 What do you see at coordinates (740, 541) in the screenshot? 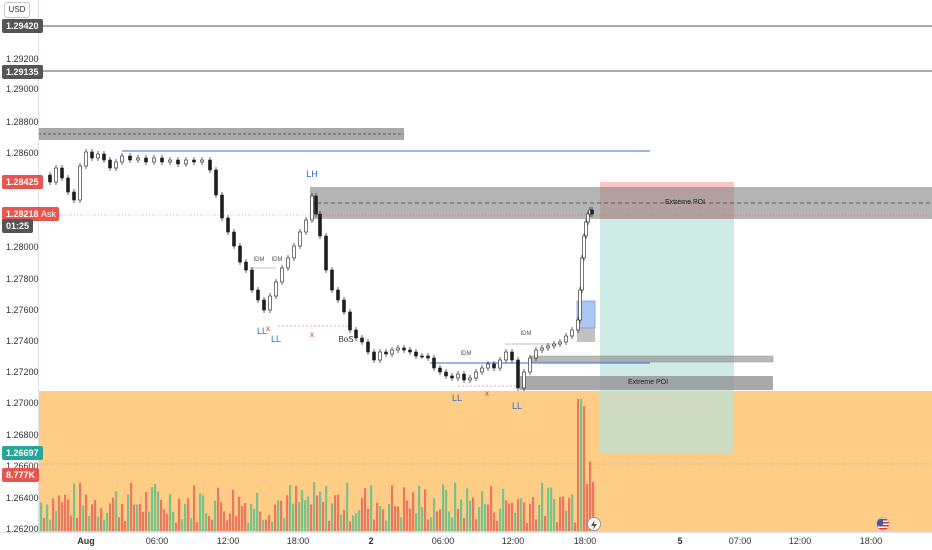
I see `time-tick: 07:00` at bounding box center [740, 541].